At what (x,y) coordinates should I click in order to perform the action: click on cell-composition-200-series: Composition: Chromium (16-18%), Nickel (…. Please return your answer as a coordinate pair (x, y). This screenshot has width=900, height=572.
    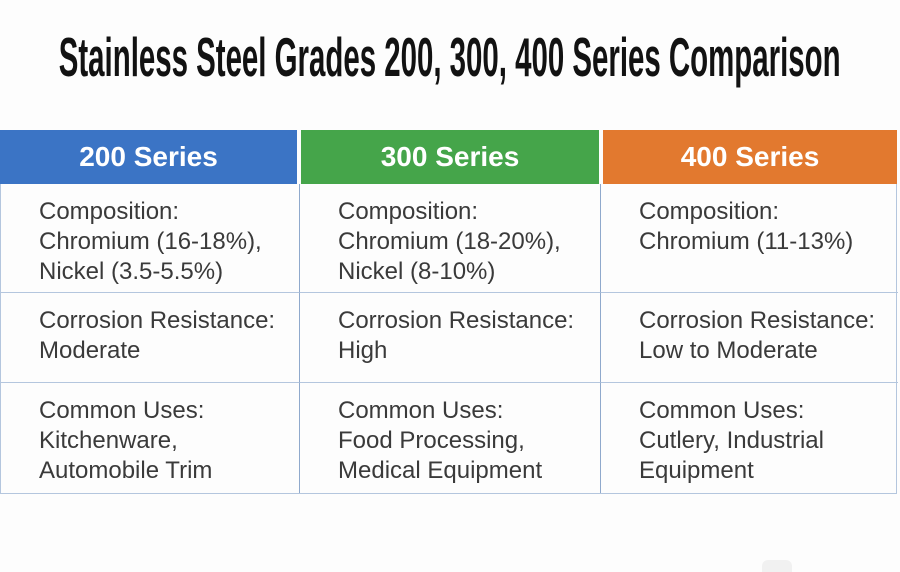
    Looking at the image, I should click on (150, 238).